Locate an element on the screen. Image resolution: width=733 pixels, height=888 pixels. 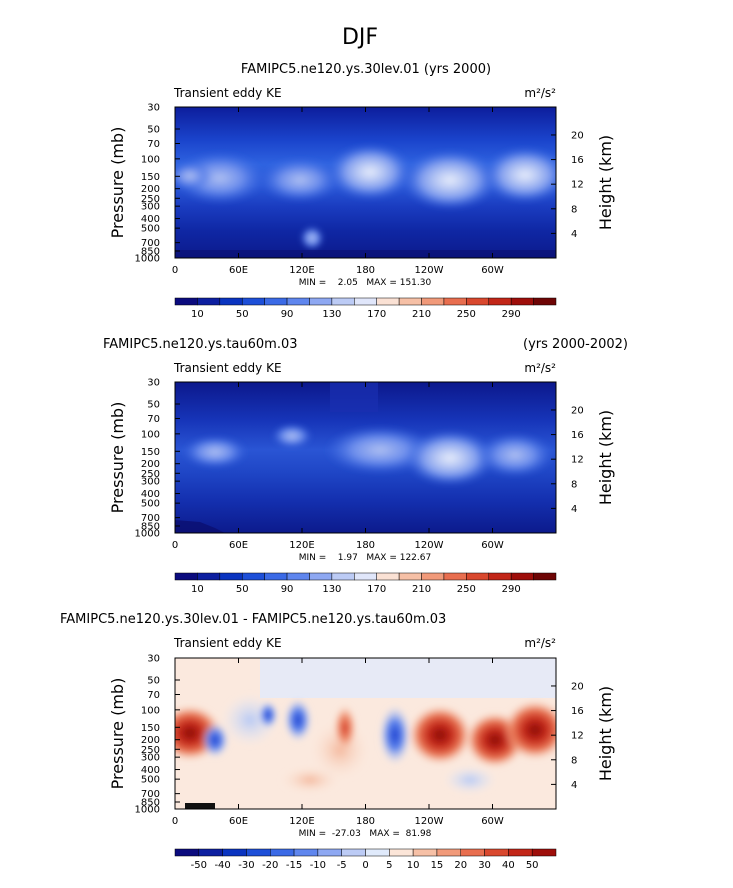
colorbar-label: 30 is located at coordinates (484, 865).